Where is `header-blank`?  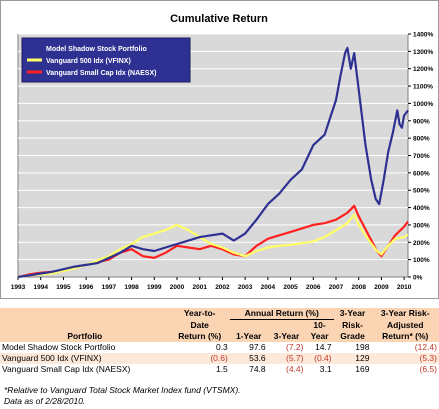
header-blank is located at coordinates (85, 314).